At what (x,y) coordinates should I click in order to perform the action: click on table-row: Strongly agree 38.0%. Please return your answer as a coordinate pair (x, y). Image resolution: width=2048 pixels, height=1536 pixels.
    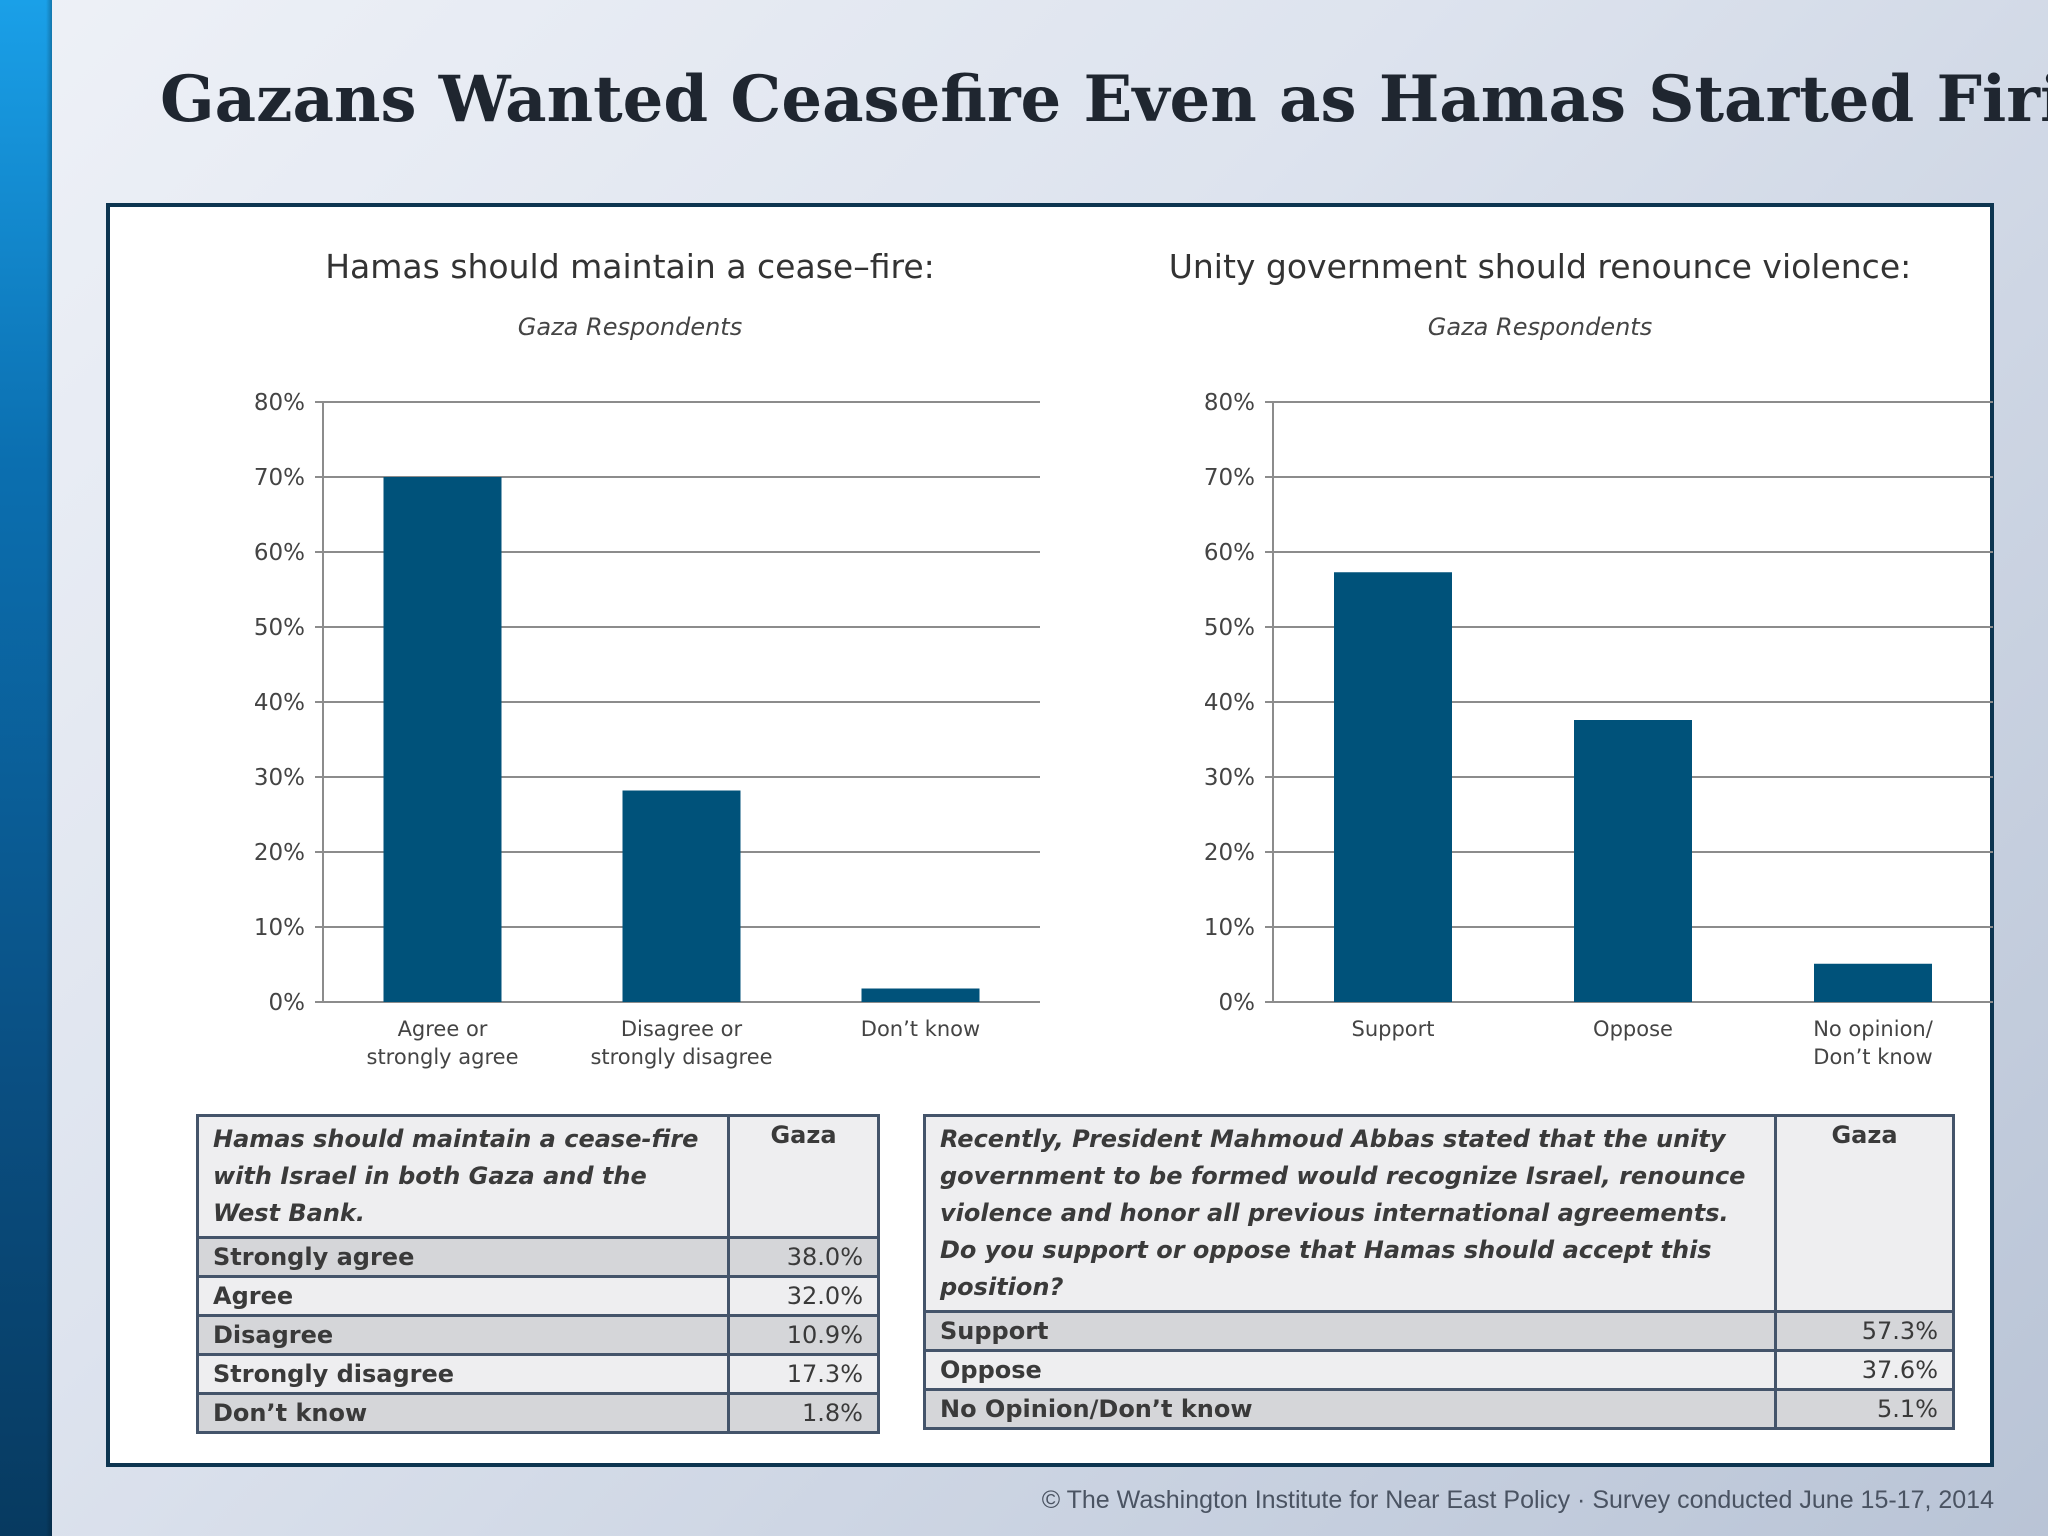
    Looking at the image, I should click on (538, 1257).